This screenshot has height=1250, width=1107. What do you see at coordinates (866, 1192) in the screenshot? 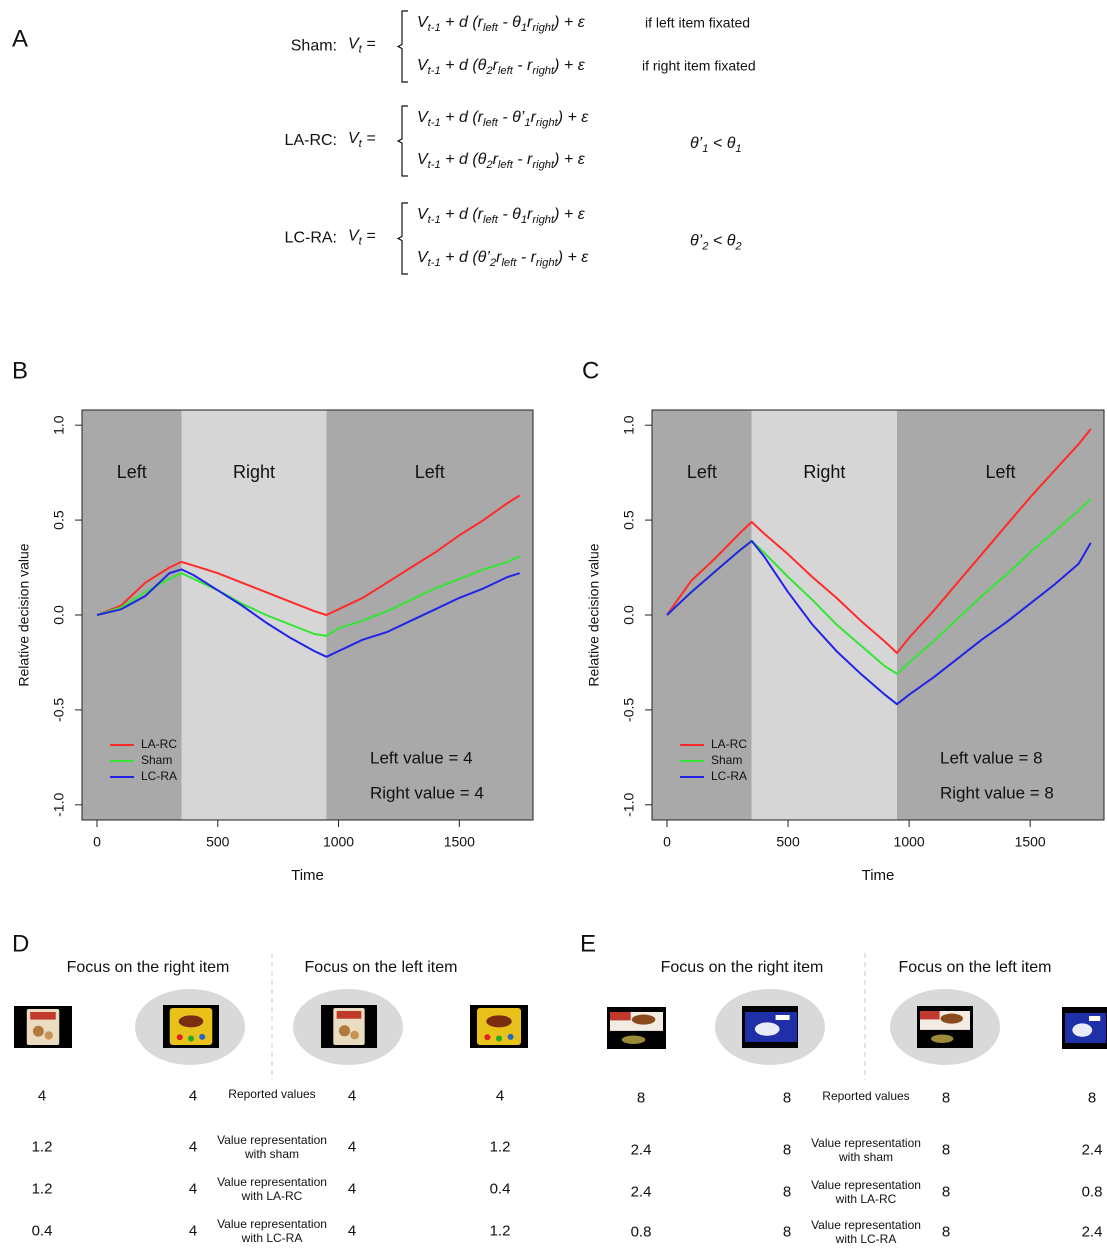
I see `row-label: Value representation with LA-RC` at bounding box center [866, 1192].